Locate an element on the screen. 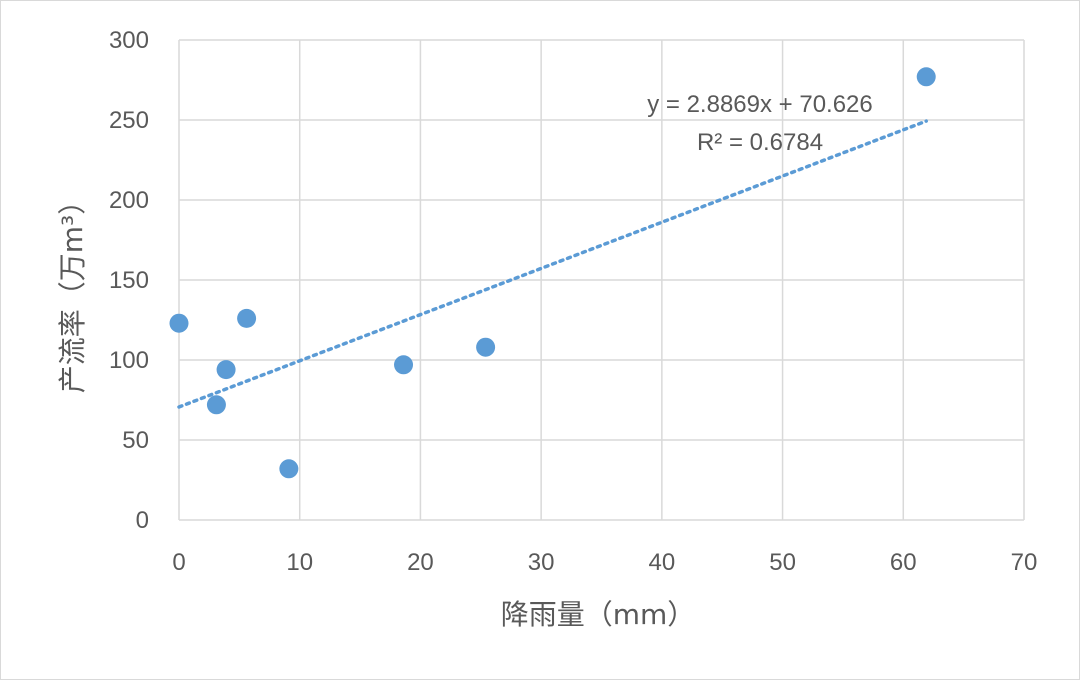 The height and width of the screenshot is (680, 1080). trendline-r-squared: R² = 0.6784 is located at coordinates (760, 142).